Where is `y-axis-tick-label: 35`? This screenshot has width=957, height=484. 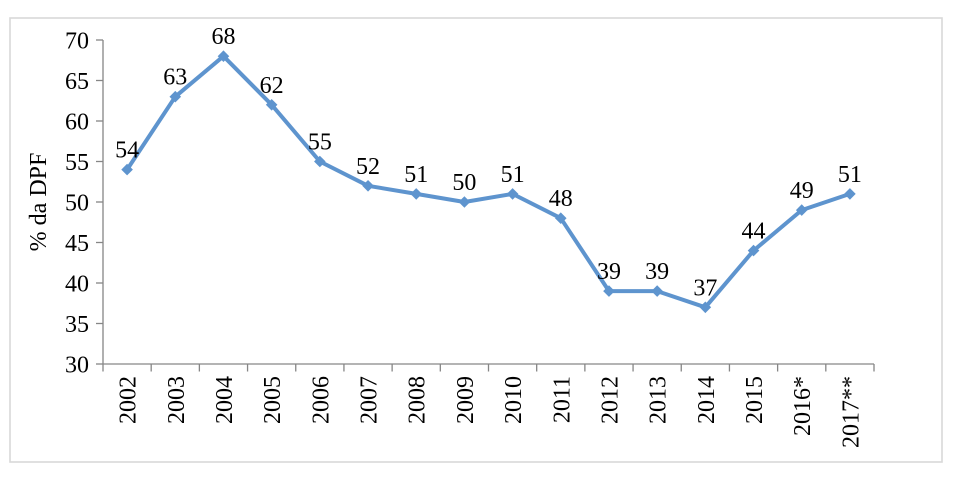
y-axis-tick-label: 35 is located at coordinates (77, 325).